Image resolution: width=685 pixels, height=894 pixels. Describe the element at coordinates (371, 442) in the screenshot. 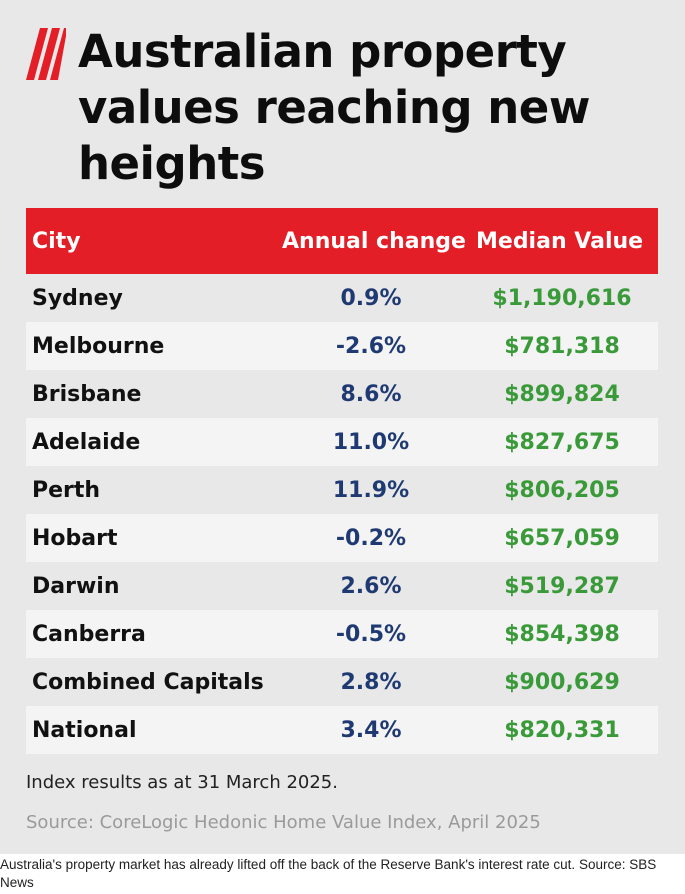

I see `annual-change-cell: 11.0%` at that location.